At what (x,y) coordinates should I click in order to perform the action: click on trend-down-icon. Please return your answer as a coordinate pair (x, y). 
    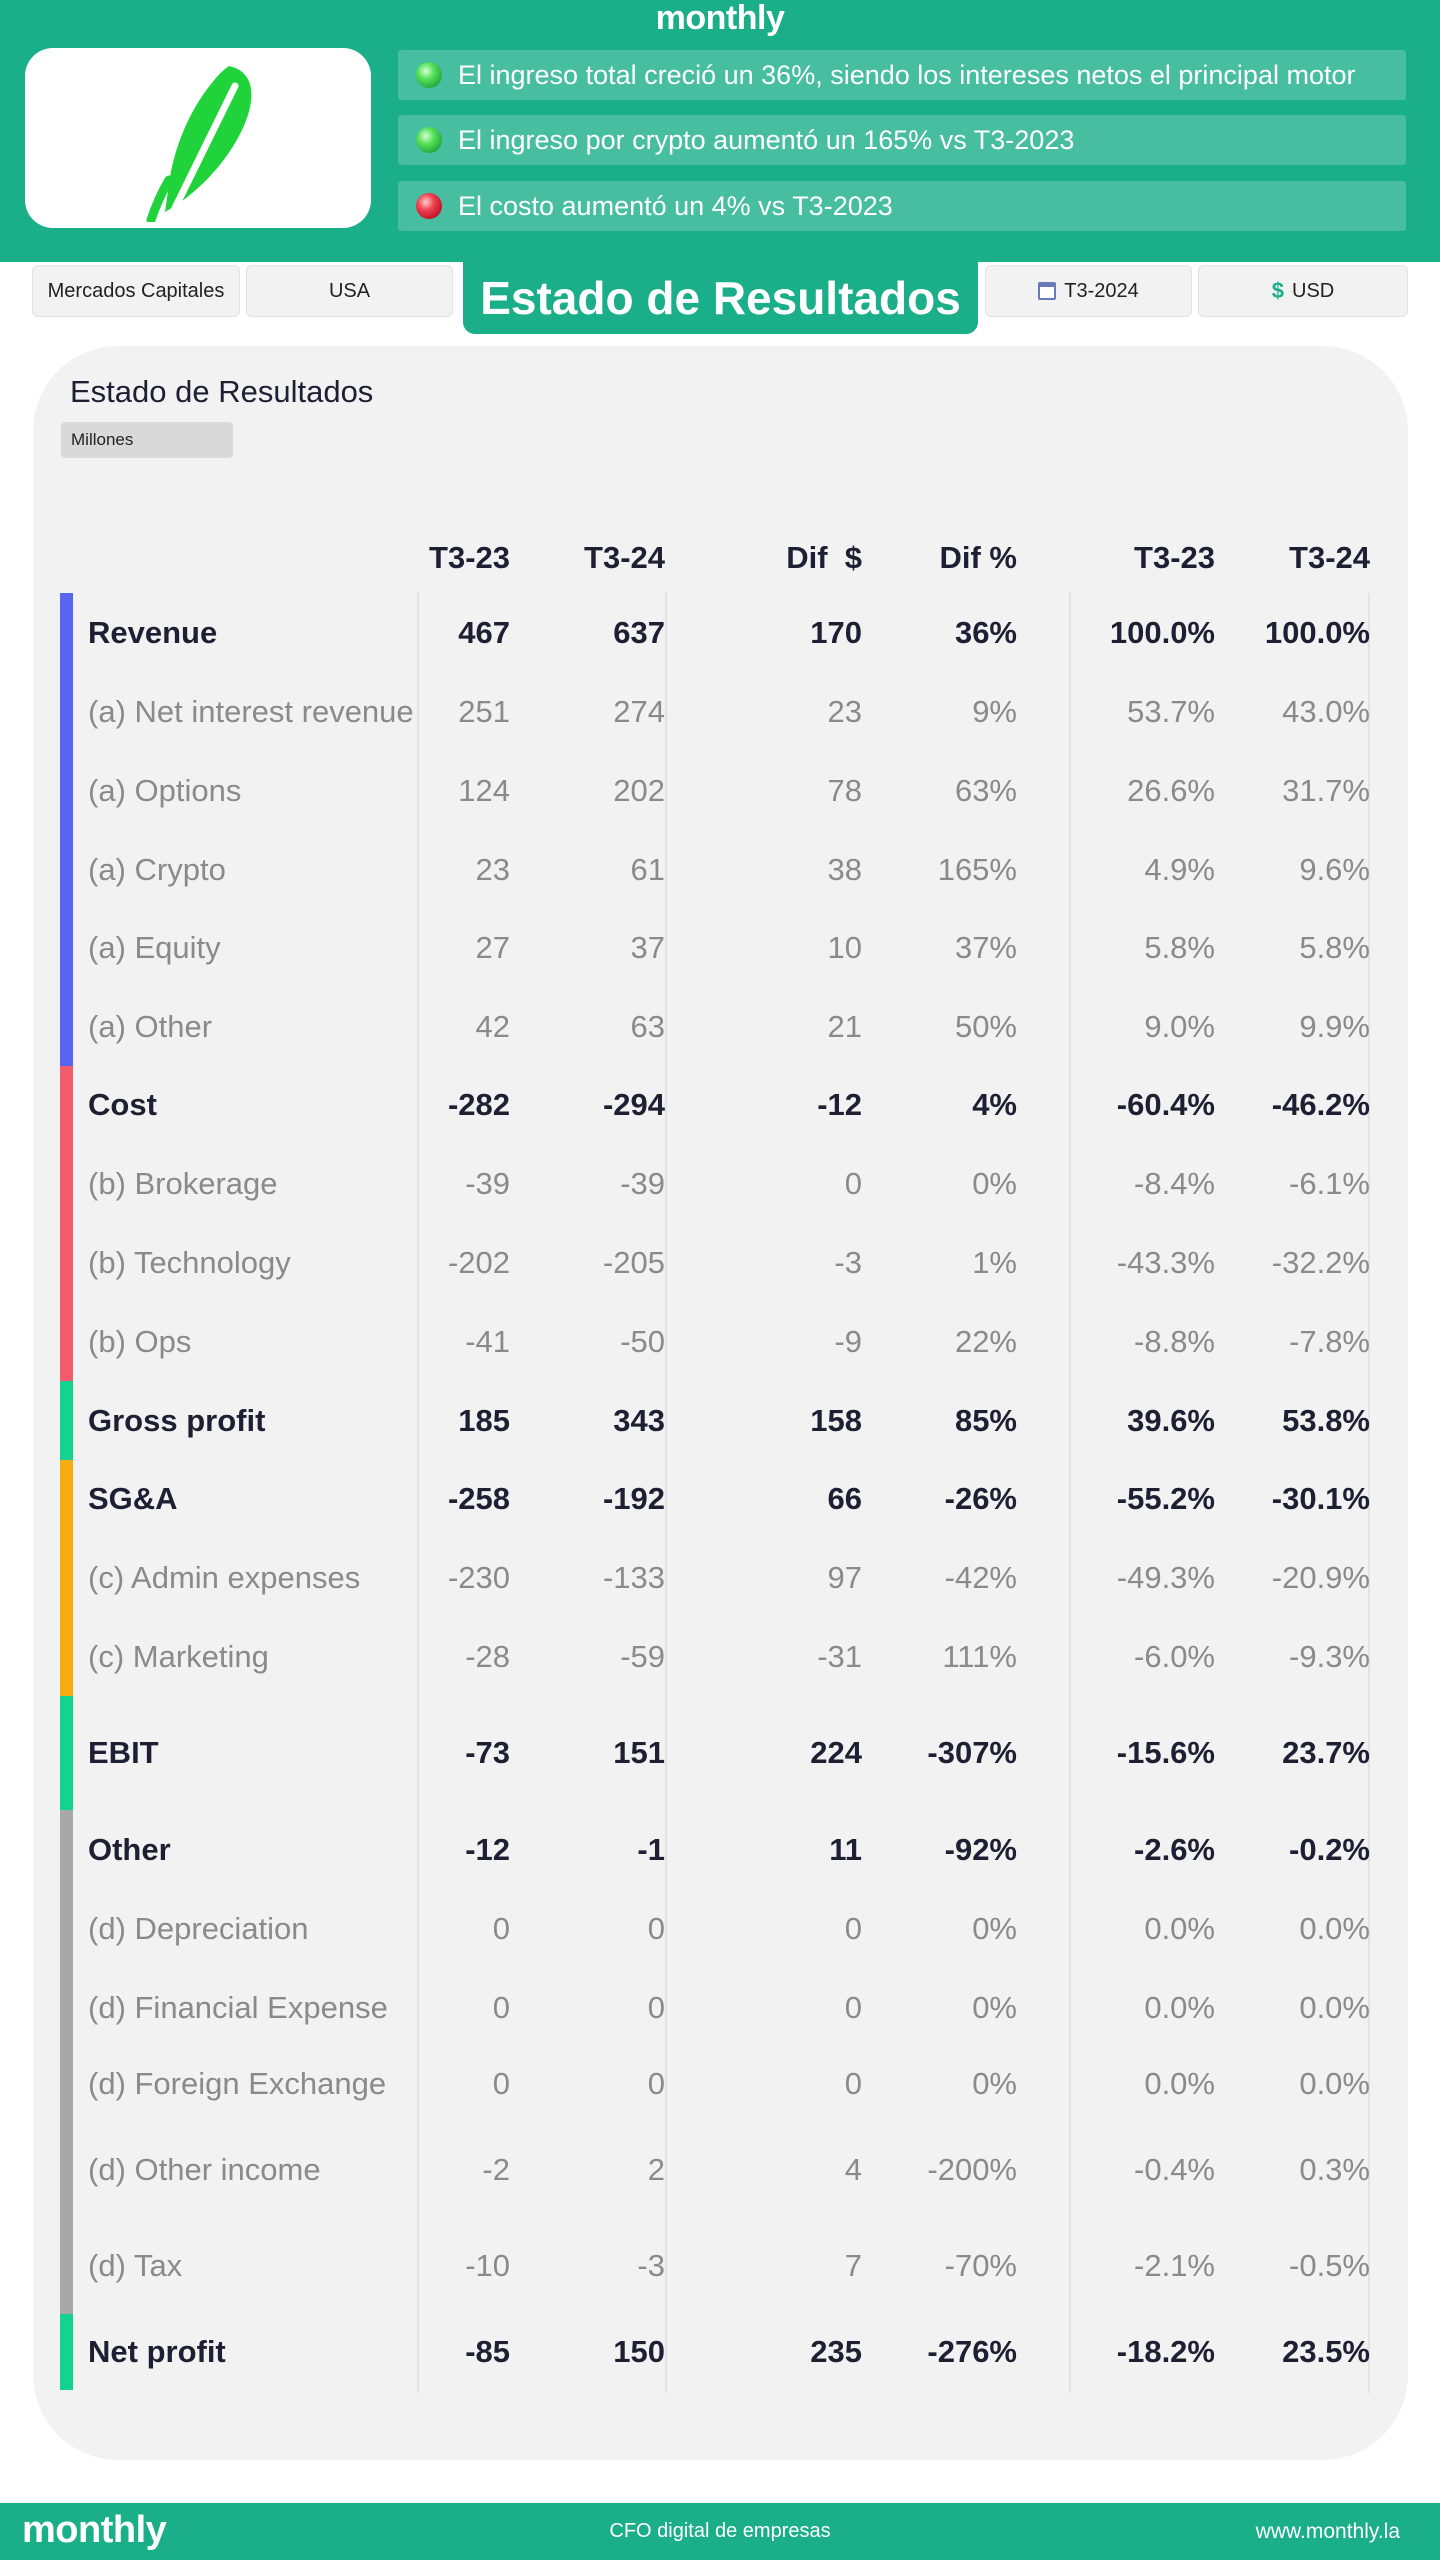
    Looking at the image, I should click on (429, 206).